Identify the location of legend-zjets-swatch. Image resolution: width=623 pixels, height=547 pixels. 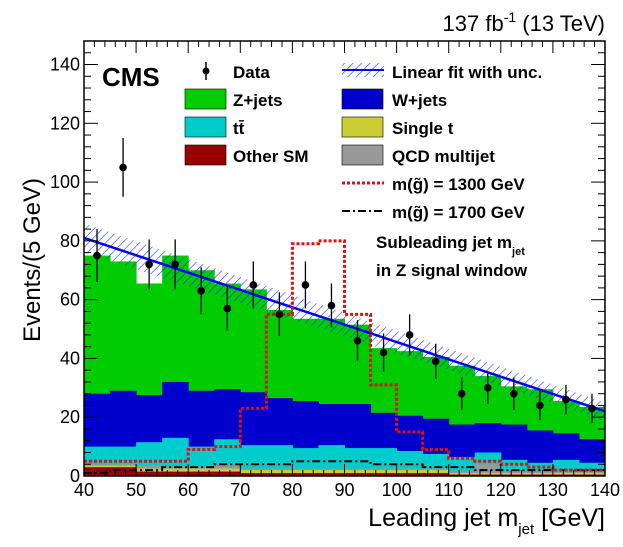
(205, 99).